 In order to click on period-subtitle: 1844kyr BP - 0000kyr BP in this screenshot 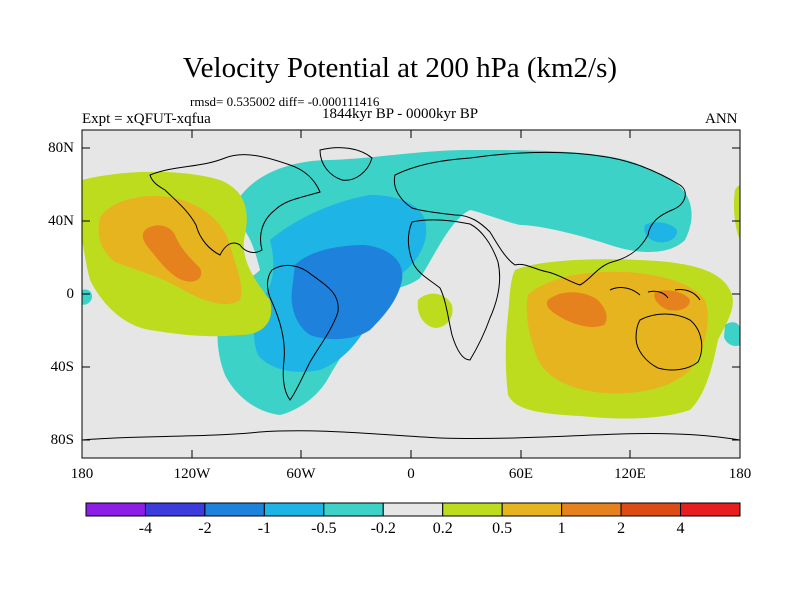, I will do `click(400, 114)`.